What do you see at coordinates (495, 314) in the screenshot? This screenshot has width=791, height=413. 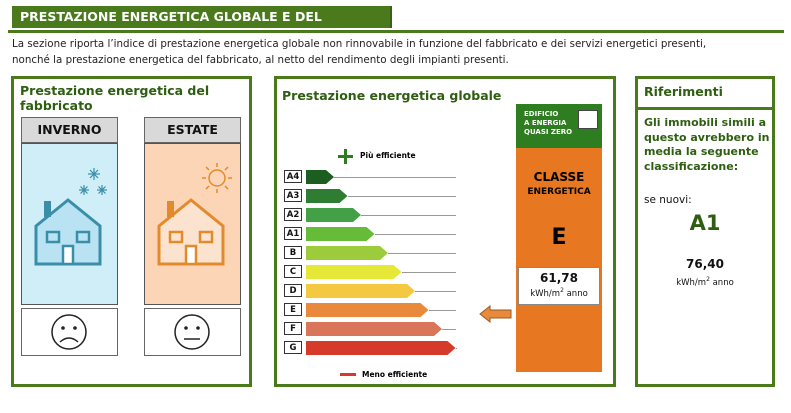 I see `current-class-arrow-icon` at bounding box center [495, 314].